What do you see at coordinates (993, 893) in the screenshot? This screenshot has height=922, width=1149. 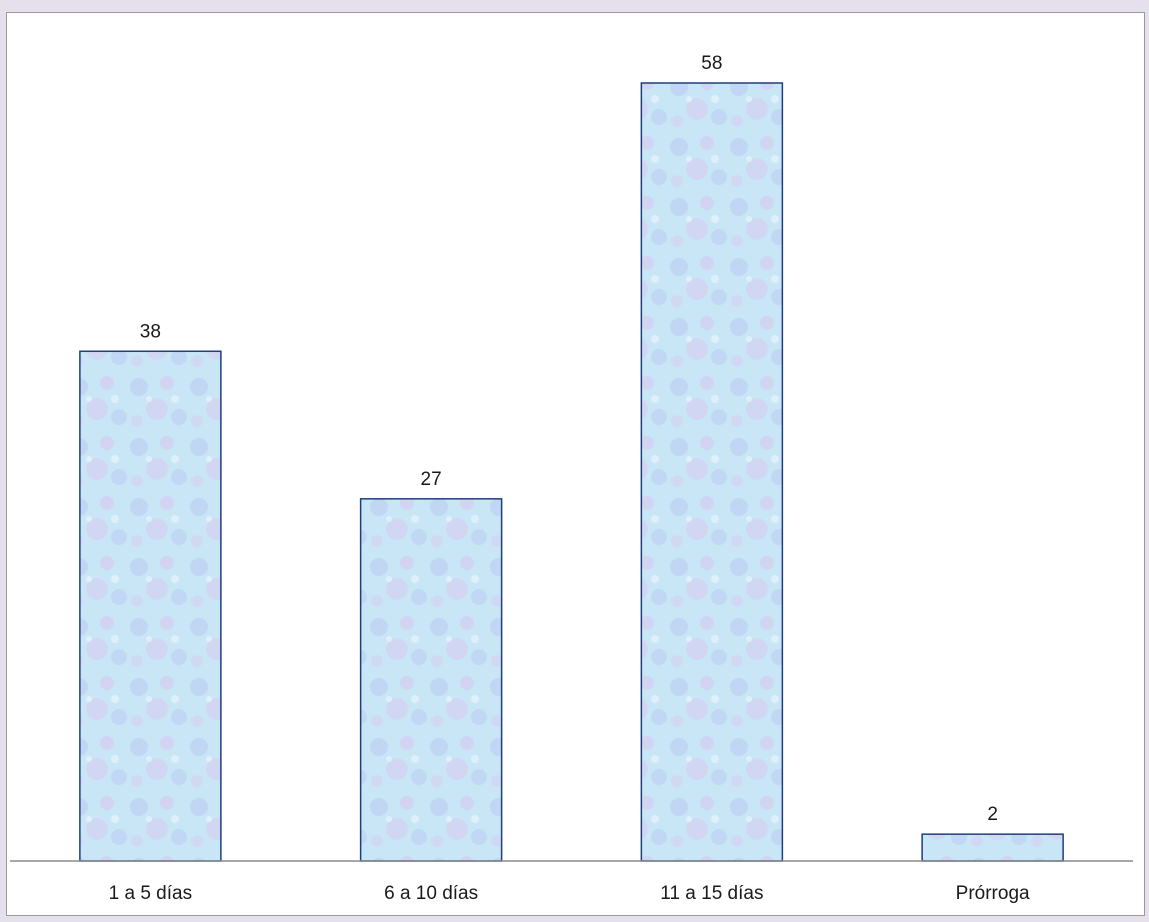 I see `x-tick-label-4: Prórroga` at bounding box center [993, 893].